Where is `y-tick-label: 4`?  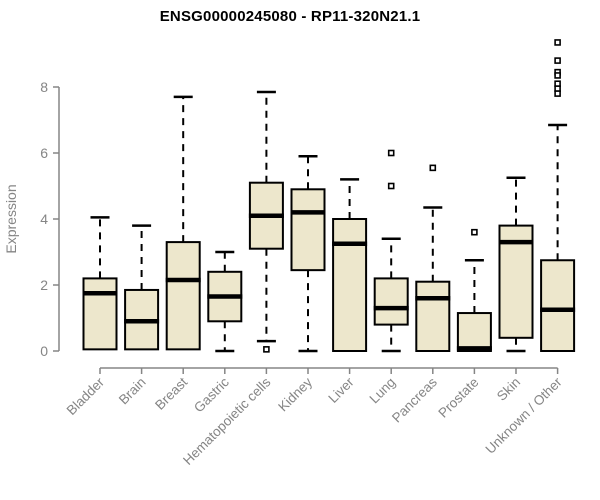 y-tick-label: 4 is located at coordinates (44, 219).